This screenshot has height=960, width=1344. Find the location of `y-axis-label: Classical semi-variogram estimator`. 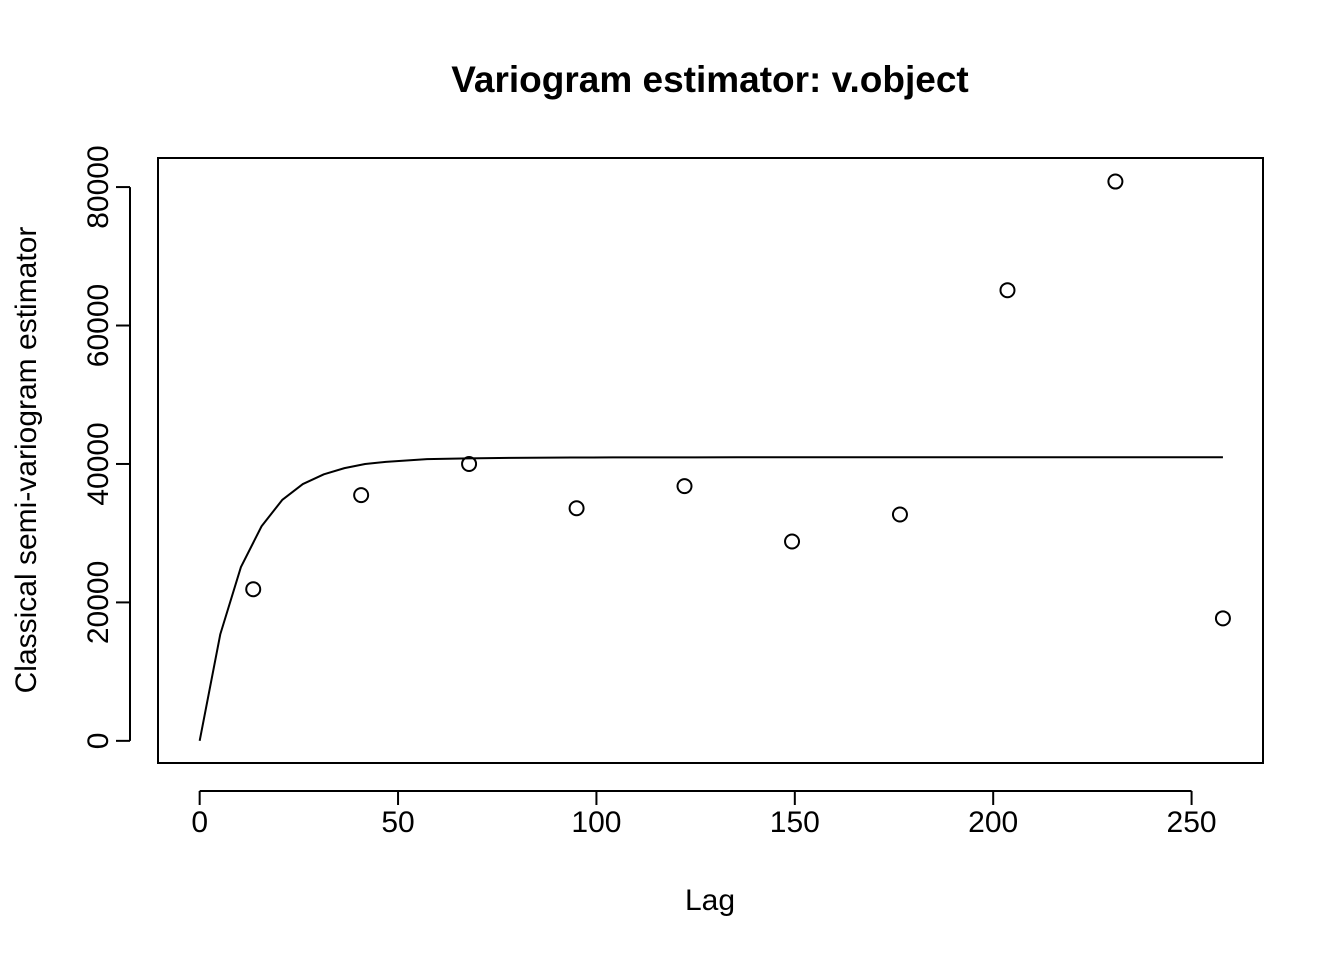

y-axis-label: Classical semi-variogram estimator is located at coordinates (26, 460).